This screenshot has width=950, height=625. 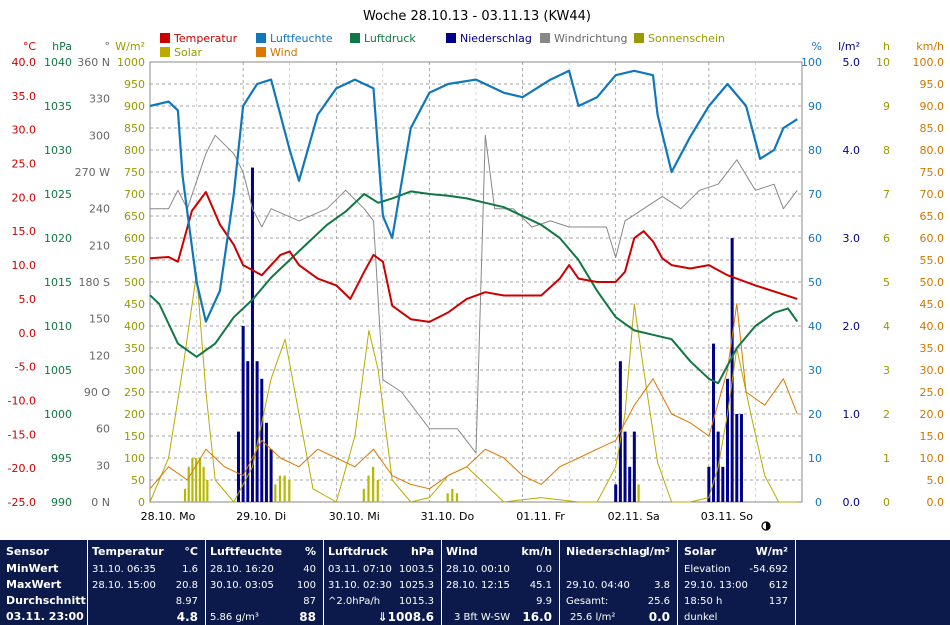 What do you see at coordinates (540, 585) in the screenshot?
I see `wind-max-value: 45.1` at bounding box center [540, 585].